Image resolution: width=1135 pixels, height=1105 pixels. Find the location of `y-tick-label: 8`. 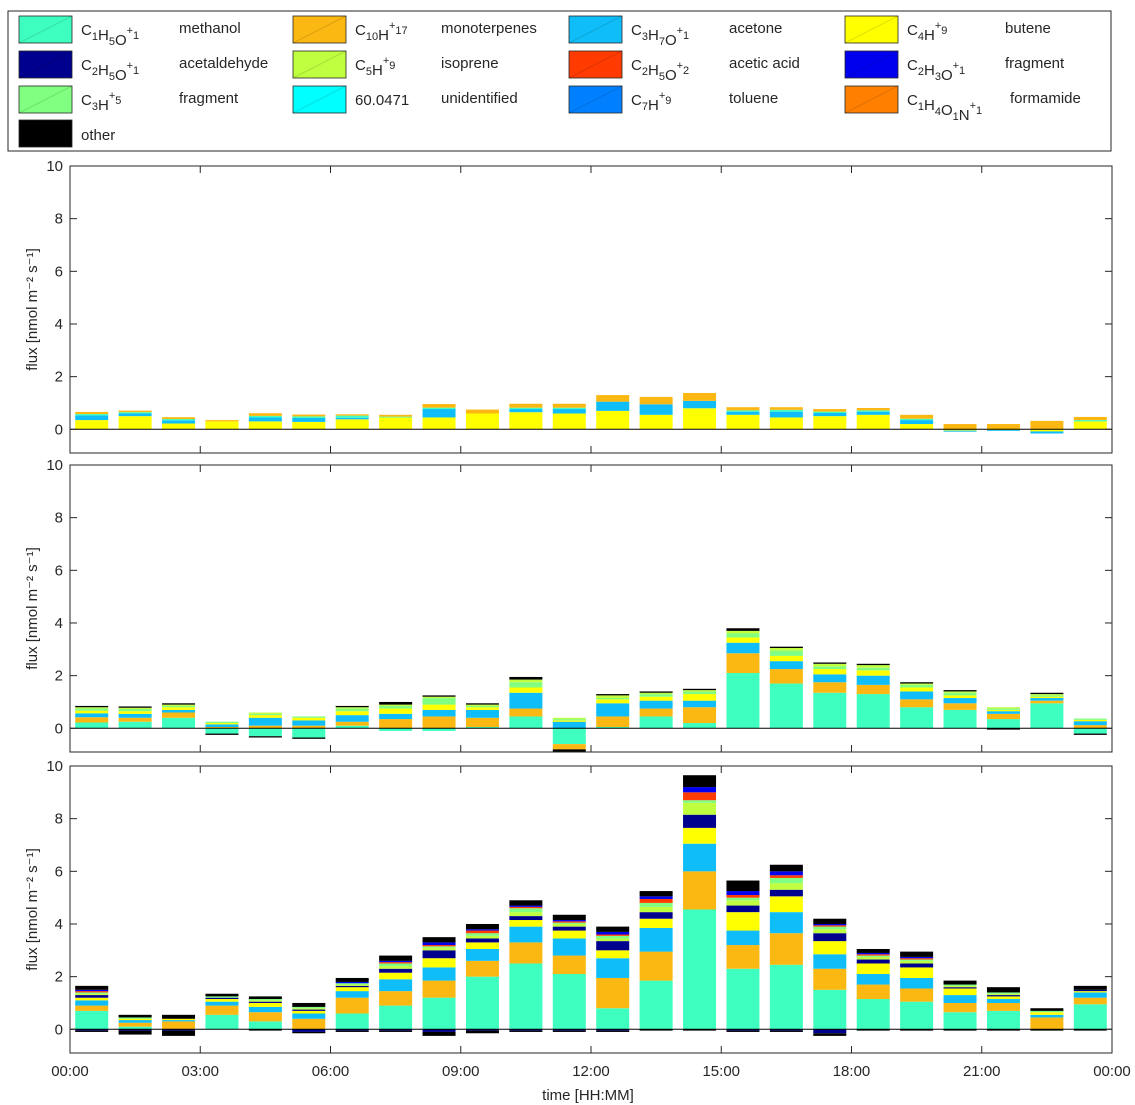

y-tick-label: 8 is located at coordinates (59, 518).